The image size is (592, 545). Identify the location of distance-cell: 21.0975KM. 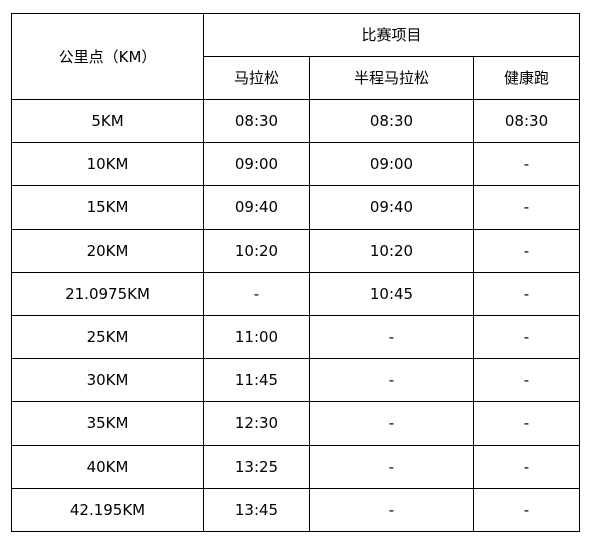
(107, 293).